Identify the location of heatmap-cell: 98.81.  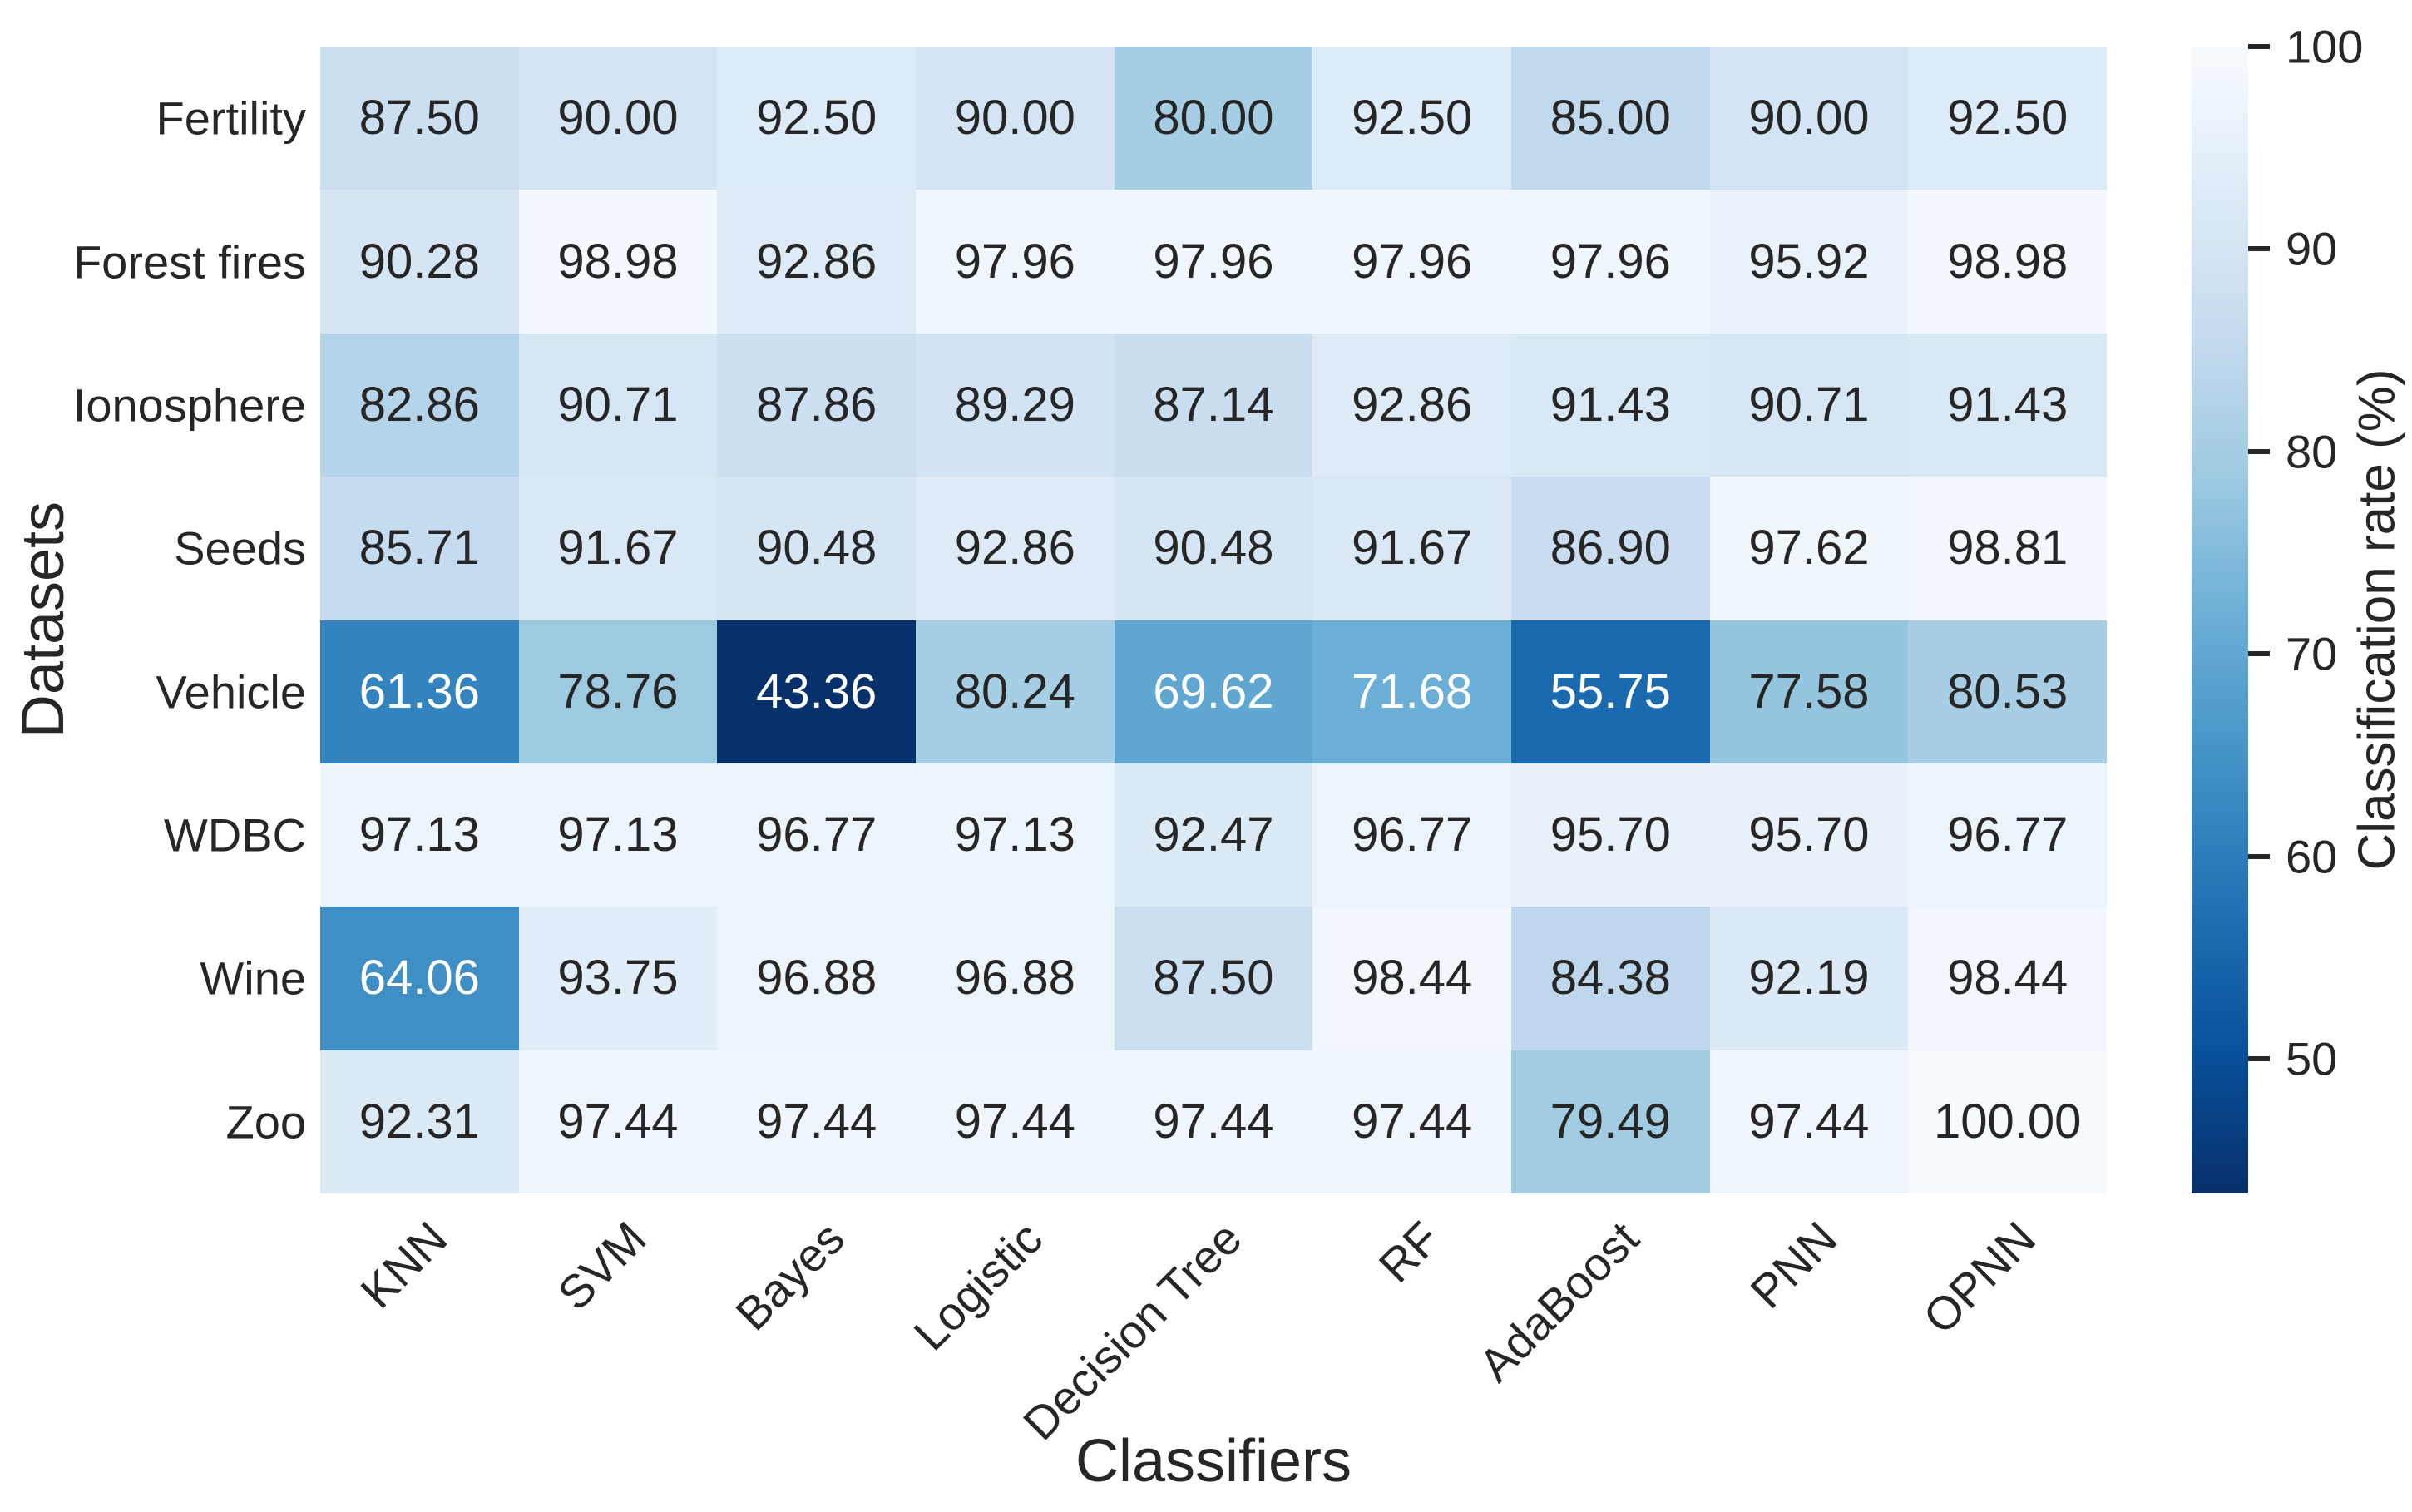
(2008, 548).